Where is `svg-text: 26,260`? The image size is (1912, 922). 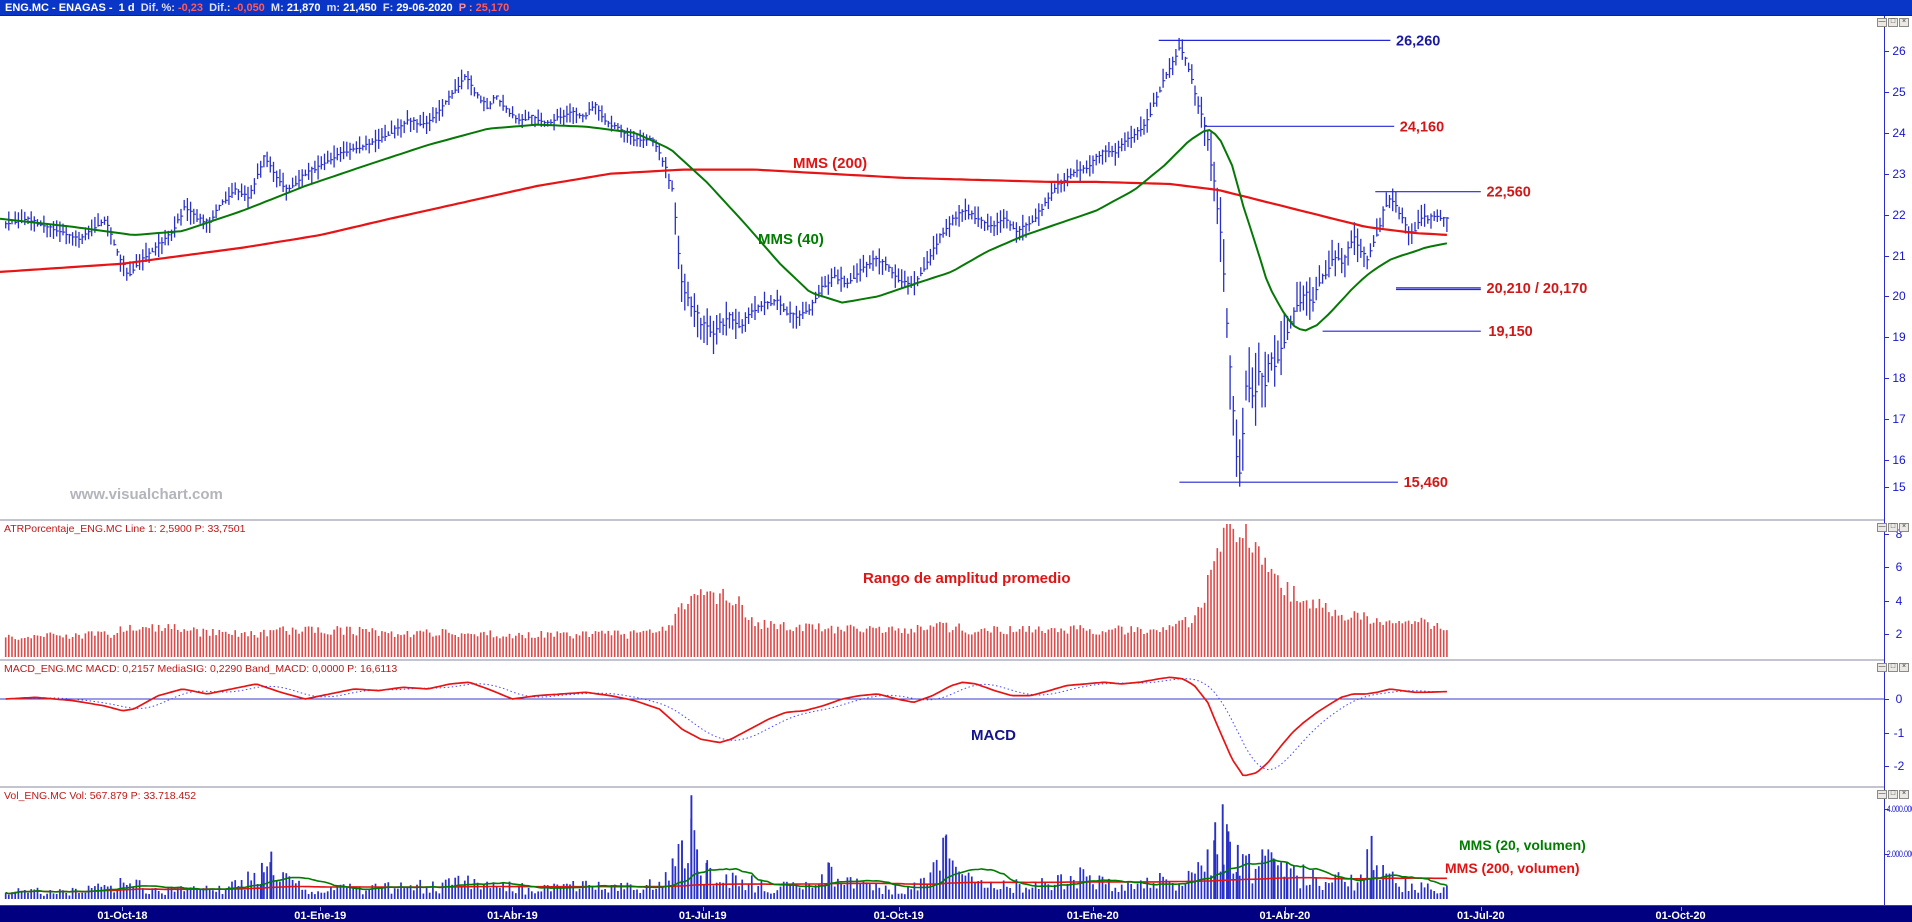
svg-text: 26,260 is located at coordinates (1418, 41).